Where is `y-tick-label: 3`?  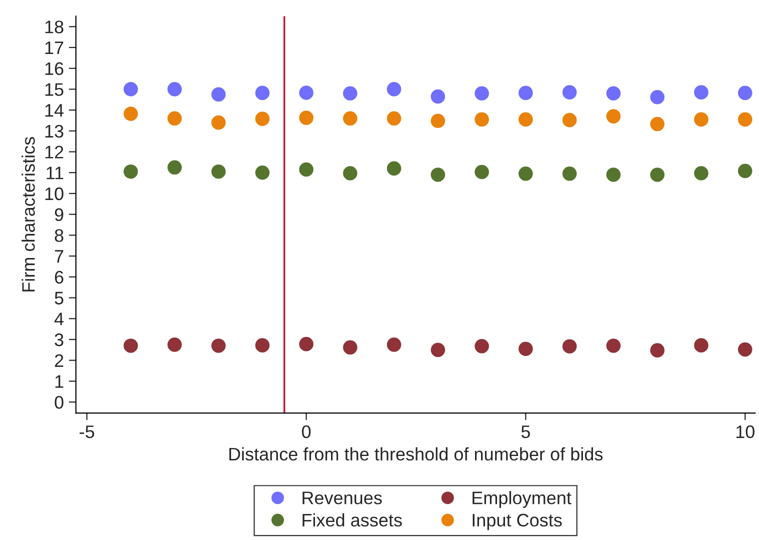 y-tick-label: 3 is located at coordinates (59, 339).